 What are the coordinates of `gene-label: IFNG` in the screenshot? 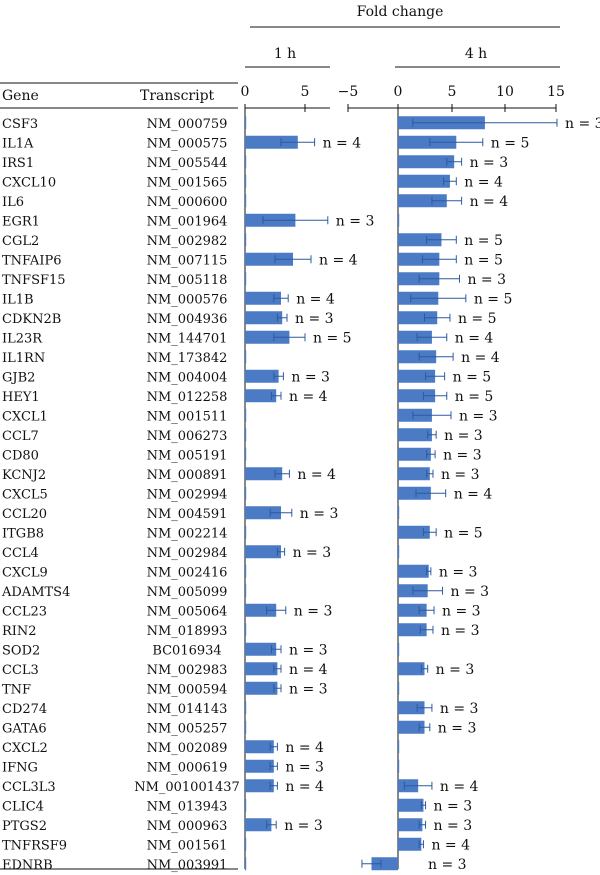 It's located at (20, 767).